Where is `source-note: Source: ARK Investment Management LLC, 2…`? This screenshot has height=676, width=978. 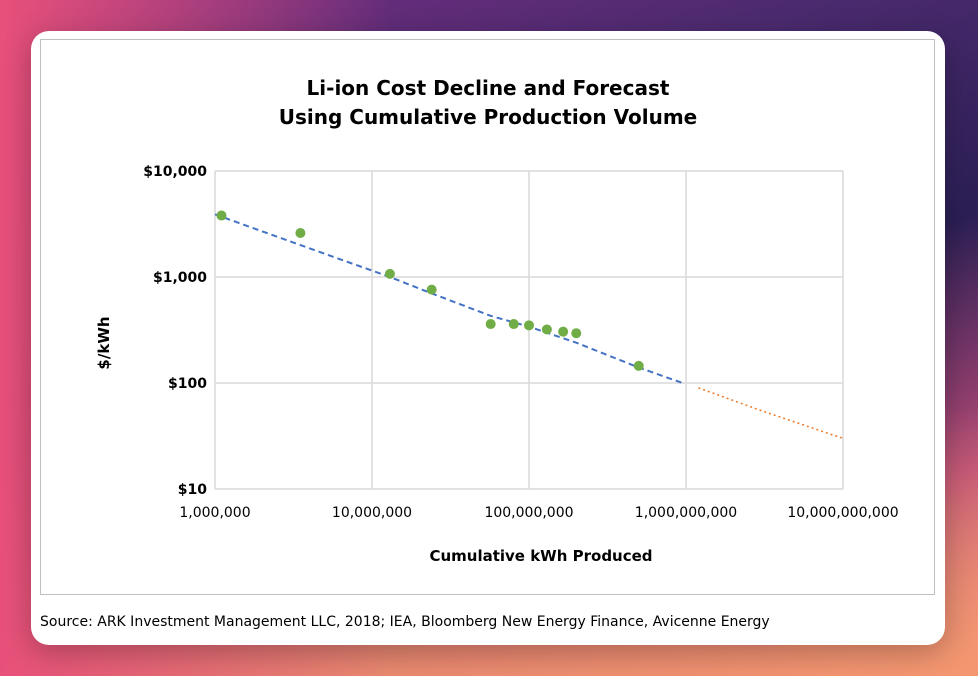
source-note: Source: ARK Investment Management LLC, 2… is located at coordinates (405, 622).